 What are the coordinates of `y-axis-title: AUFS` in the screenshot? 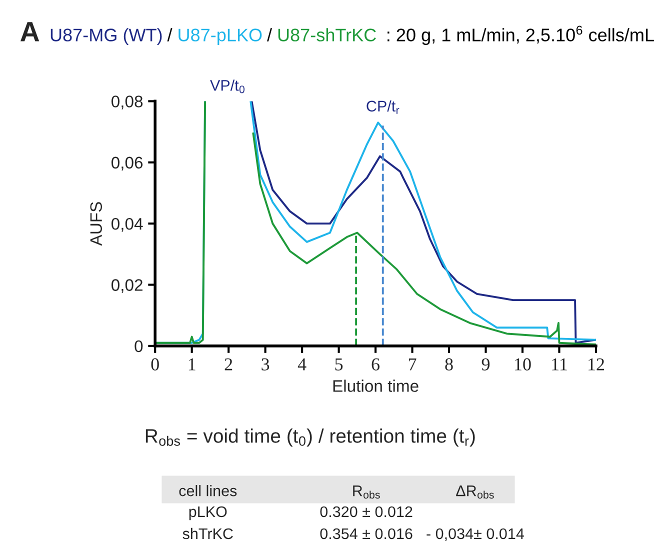 It's located at (96, 224).